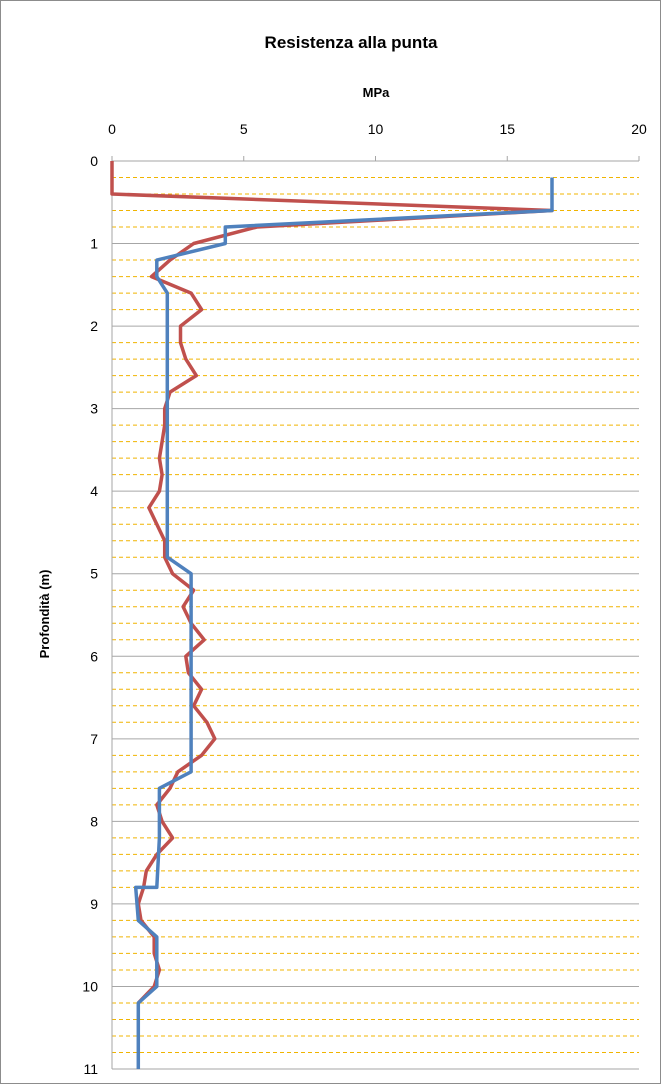 This screenshot has height=1085, width=661. I want to click on y-tick-labels: 0 1 2 3 4 5 6 7 8 9 10 11, so click(90, 615).